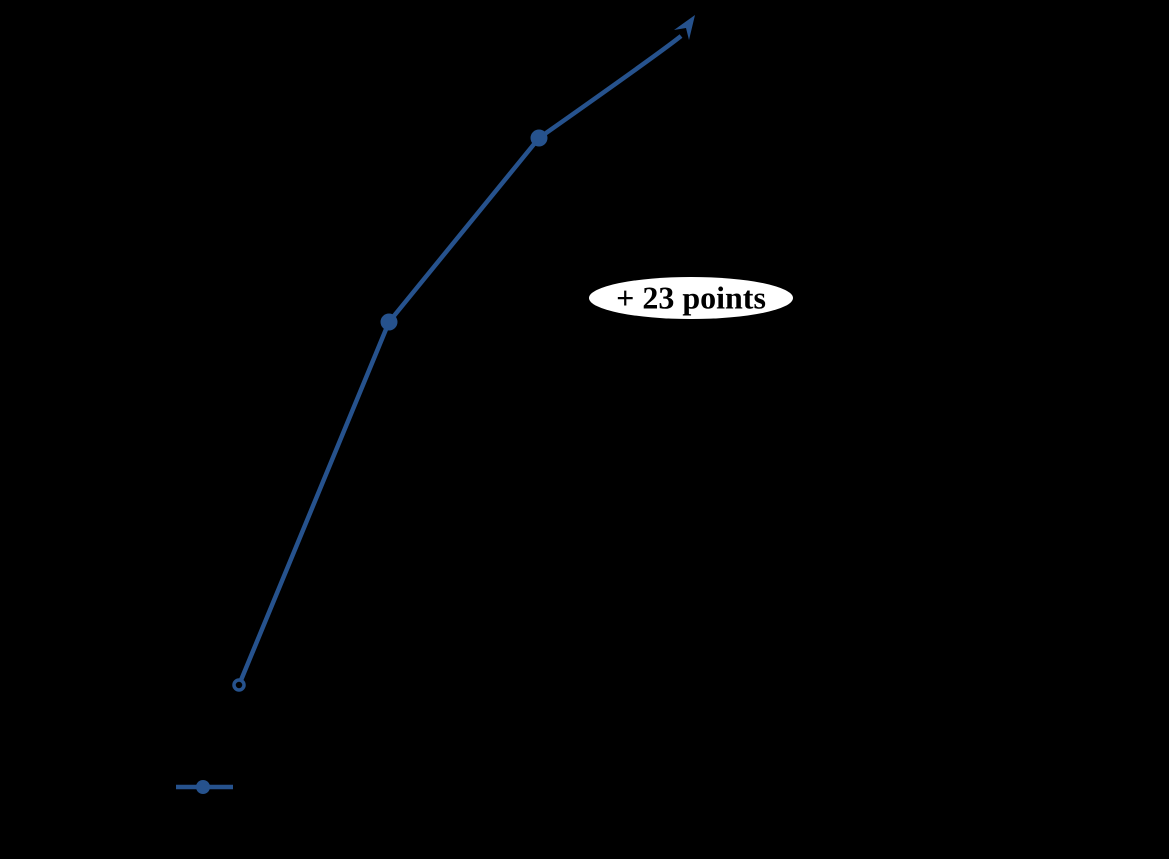  I want to click on annotation-bubble, so click(691, 298).